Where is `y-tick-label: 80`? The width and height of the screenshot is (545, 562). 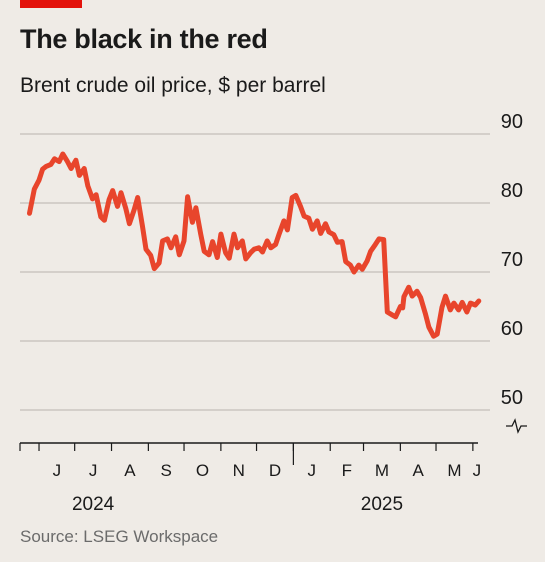 y-tick-label: 80 is located at coordinates (512, 191).